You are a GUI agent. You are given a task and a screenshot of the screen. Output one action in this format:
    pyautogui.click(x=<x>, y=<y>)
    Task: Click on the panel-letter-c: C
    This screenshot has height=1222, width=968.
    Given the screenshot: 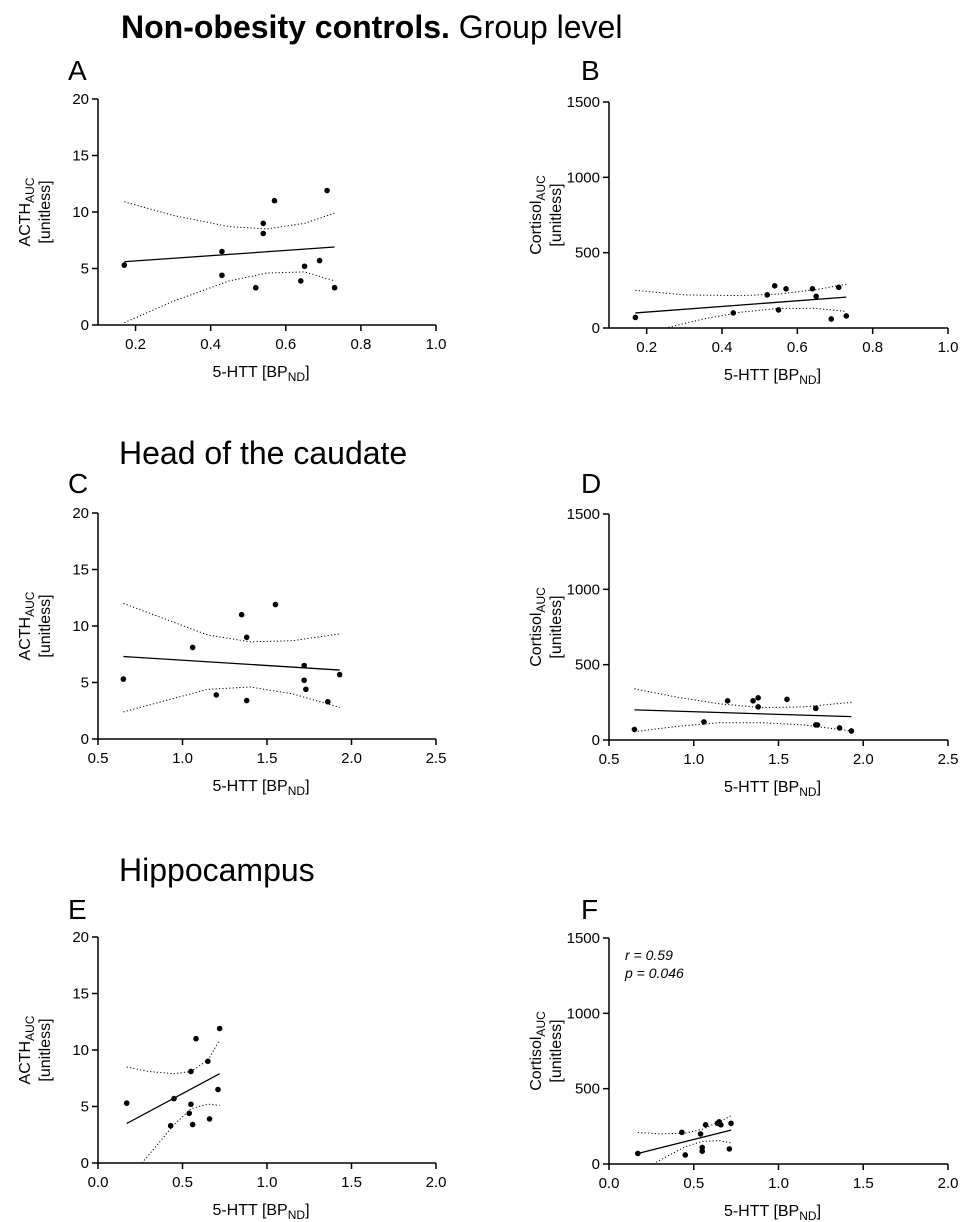 What is the action you would take?
    pyautogui.click(x=78, y=483)
    